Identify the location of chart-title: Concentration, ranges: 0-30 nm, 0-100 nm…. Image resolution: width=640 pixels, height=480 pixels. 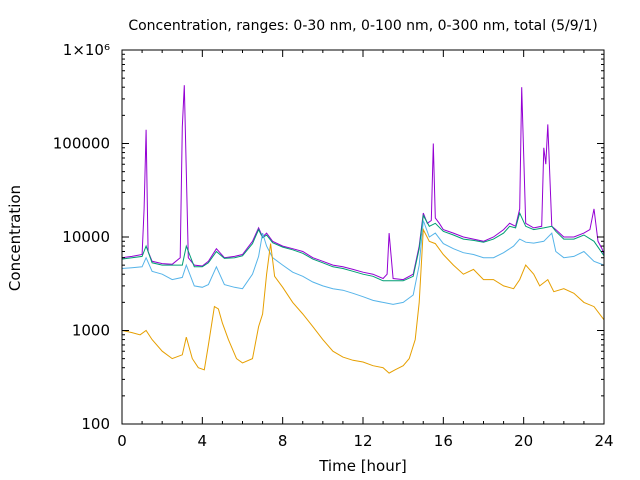
(362, 26).